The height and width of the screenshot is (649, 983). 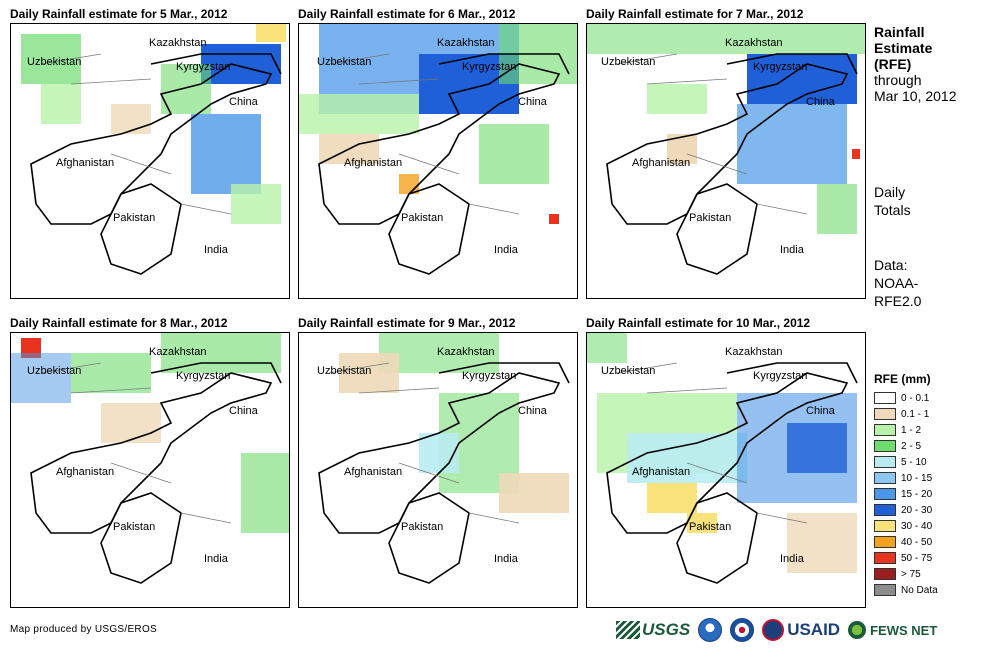 What do you see at coordinates (906, 398) in the screenshot?
I see `legend-item: 0 - 0.1` at bounding box center [906, 398].